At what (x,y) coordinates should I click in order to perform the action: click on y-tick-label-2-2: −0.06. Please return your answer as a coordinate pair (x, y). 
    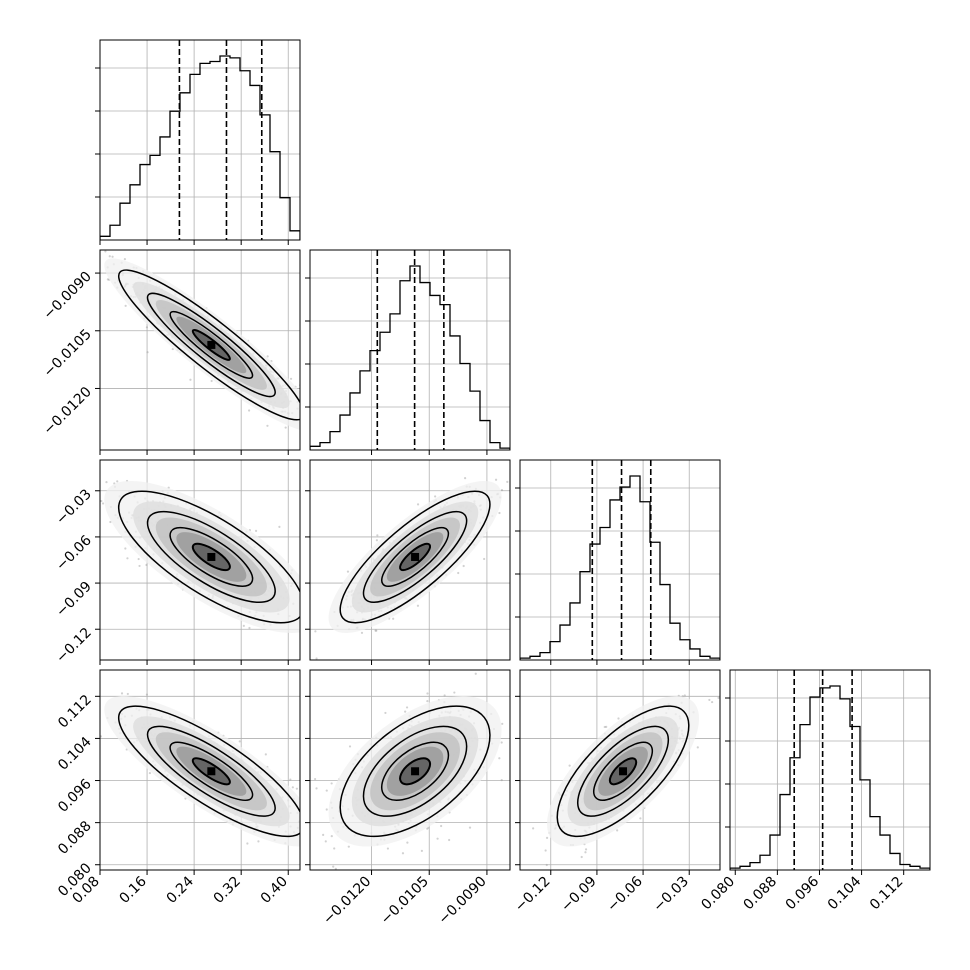
    Looking at the image, I should click on (74, 553).